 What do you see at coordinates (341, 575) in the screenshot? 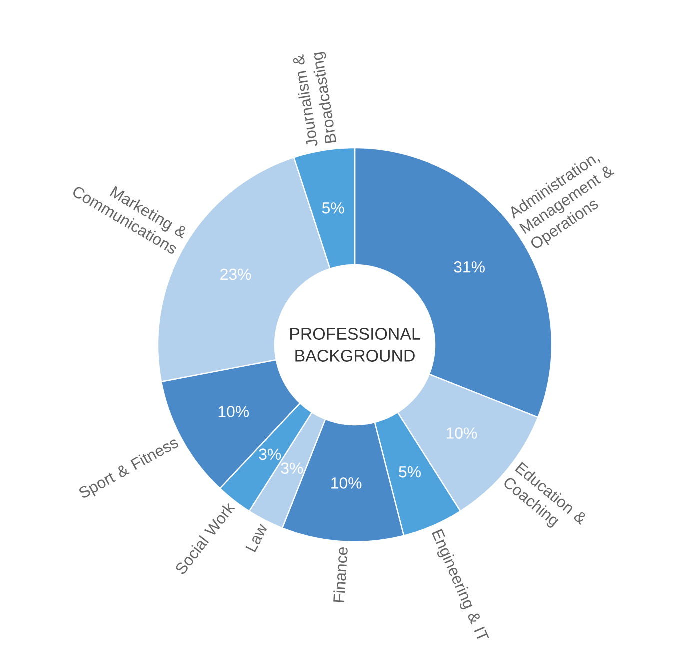
I see `slice-label: Finance` at bounding box center [341, 575].